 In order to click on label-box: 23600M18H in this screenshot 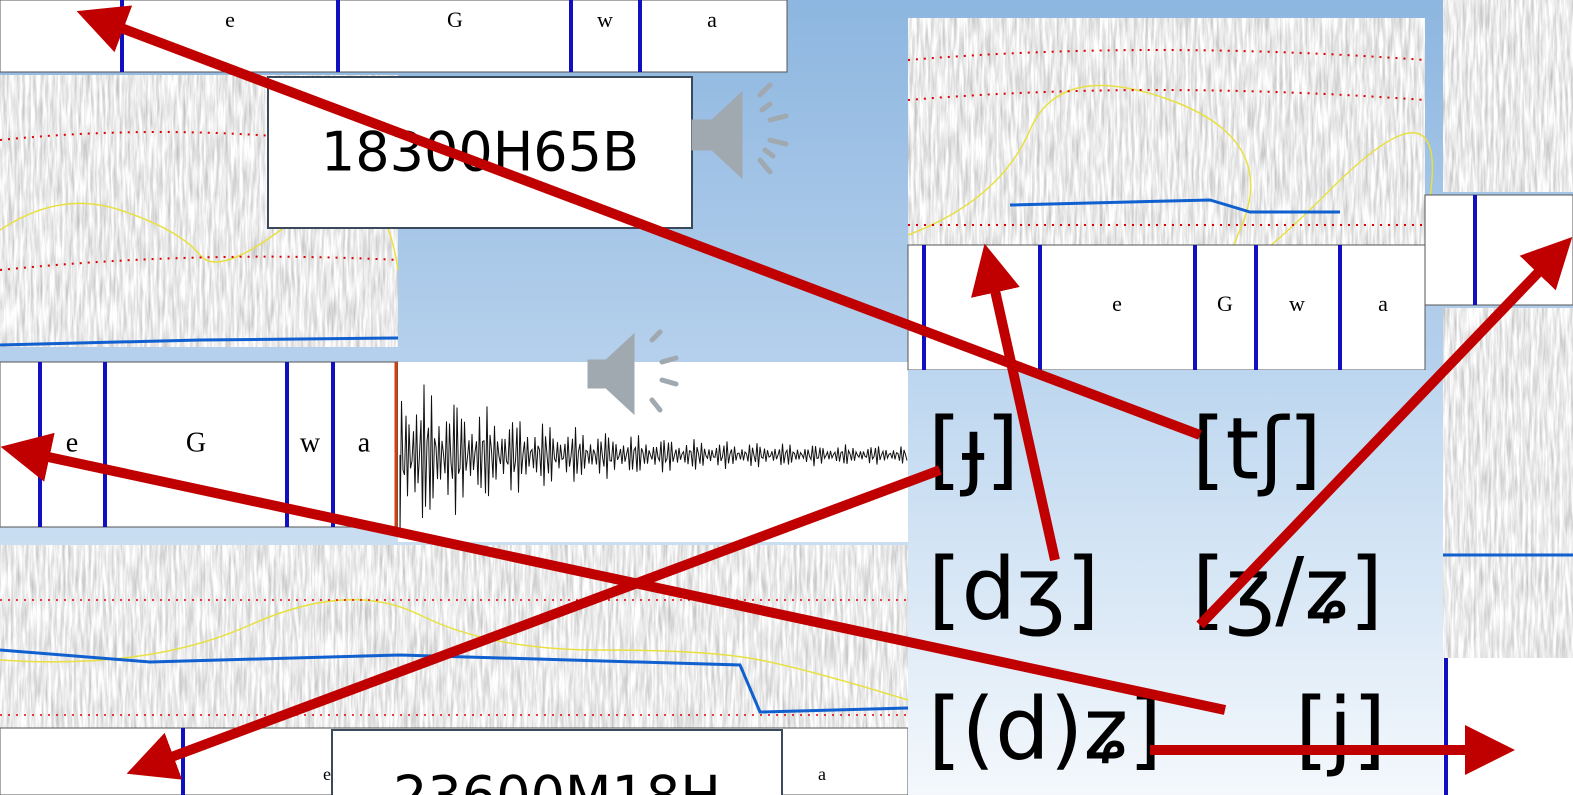, I will do `click(557, 762)`.